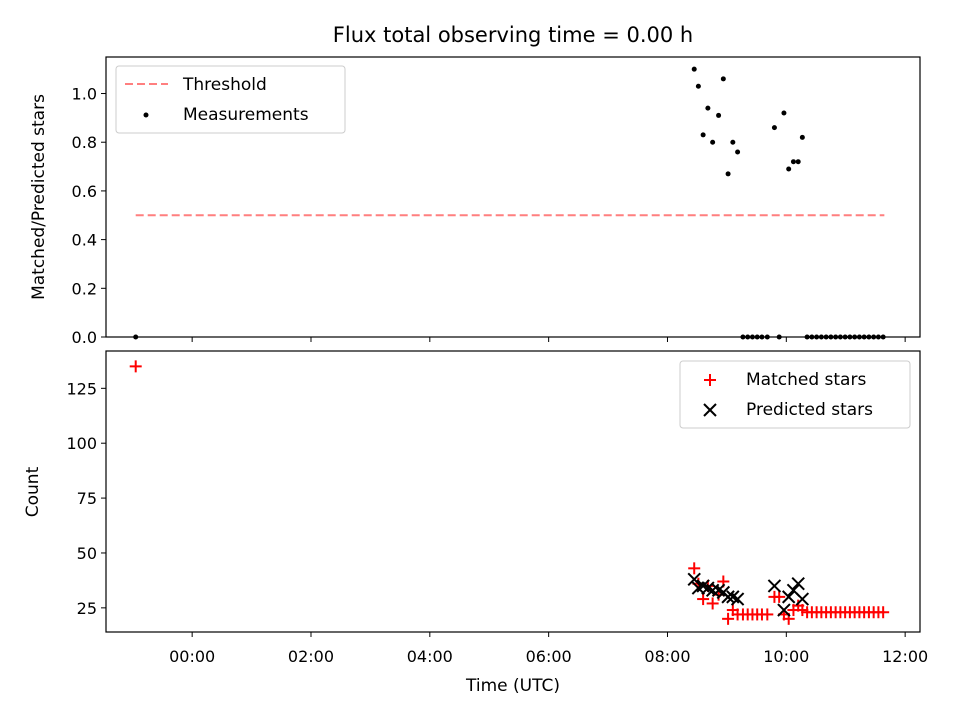 The height and width of the screenshot is (720, 960). Describe the element at coordinates (81, 443) in the screenshot. I see `bottom-y-tick-label: 100` at that location.